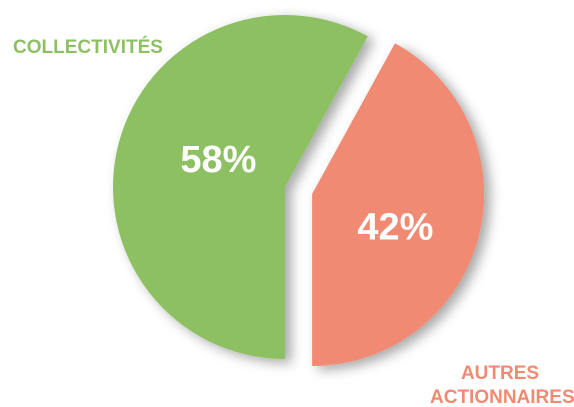 Image resolution: width=574 pixels, height=407 pixels. What do you see at coordinates (88, 47) in the screenshot?
I see `category-label: COLLECTIVITÉS` at bounding box center [88, 47].